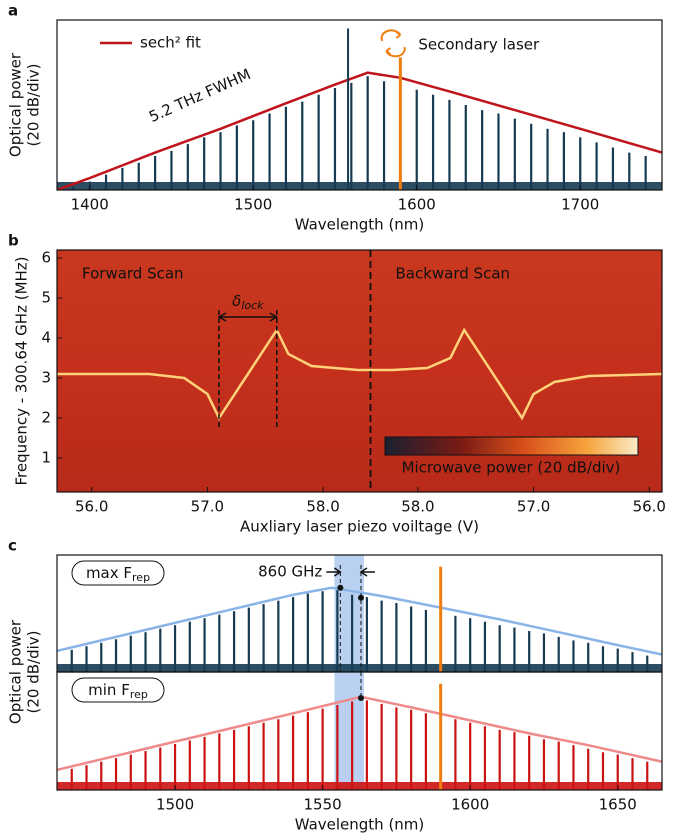 The image size is (695, 840). Describe the element at coordinates (359, 527) in the screenshot. I see `x-axis-label: Auxliary laser piezo voiltage (V)` at that location.